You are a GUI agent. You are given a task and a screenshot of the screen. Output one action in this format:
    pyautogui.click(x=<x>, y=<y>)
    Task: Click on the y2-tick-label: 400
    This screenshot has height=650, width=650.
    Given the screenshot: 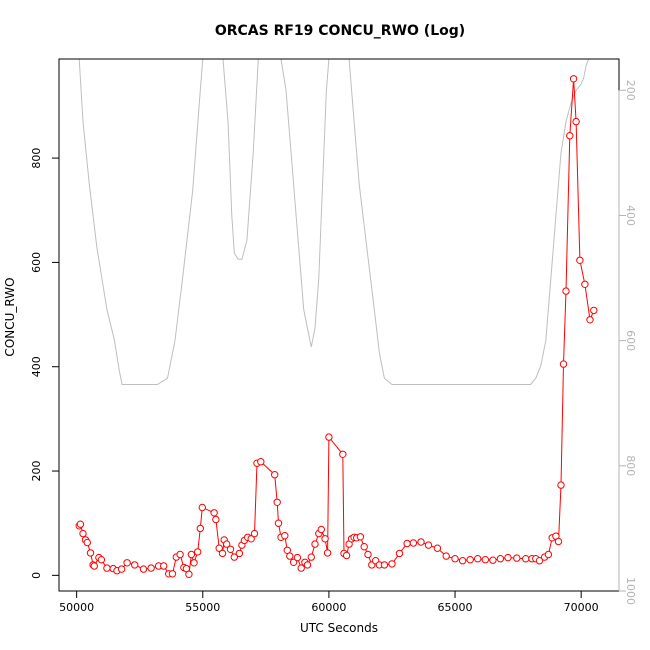 What is the action you would take?
    pyautogui.click(x=630, y=215)
    